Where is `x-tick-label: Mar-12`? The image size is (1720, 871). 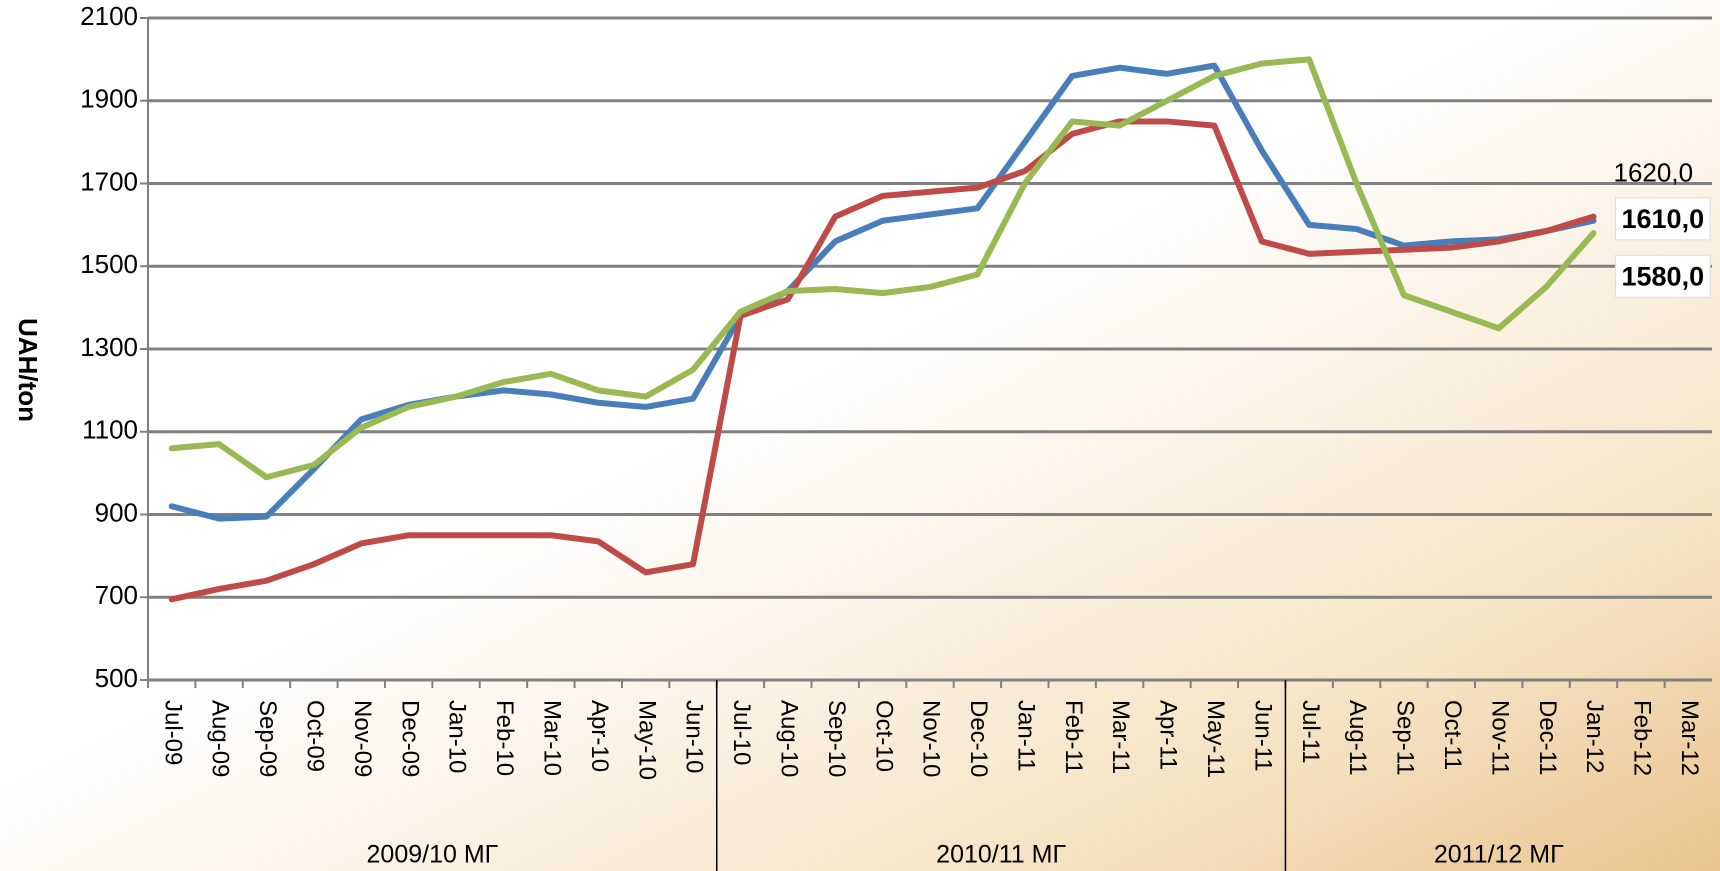
x-tick-label: Mar-12 is located at coordinates (1689, 738).